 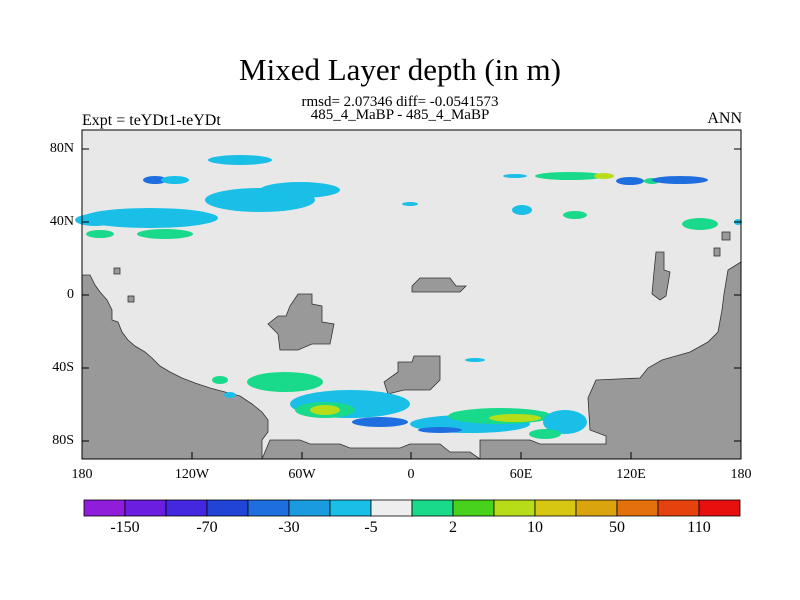 I want to click on map-subtitle: 485_4_MaBP - 485_4_MaBP, so click(x=400, y=115).